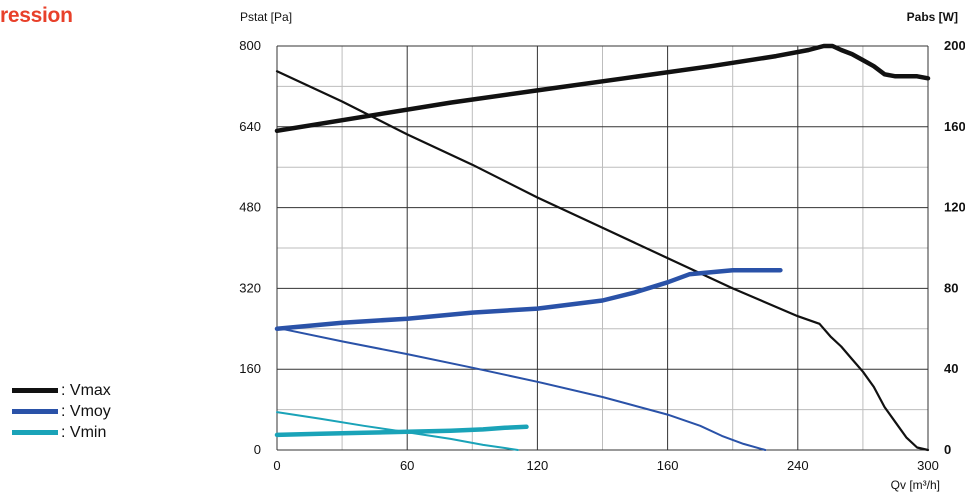 The width and height of the screenshot is (965, 495). Describe the element at coordinates (407, 465) in the screenshot. I see `x-tick-label: 60` at that location.